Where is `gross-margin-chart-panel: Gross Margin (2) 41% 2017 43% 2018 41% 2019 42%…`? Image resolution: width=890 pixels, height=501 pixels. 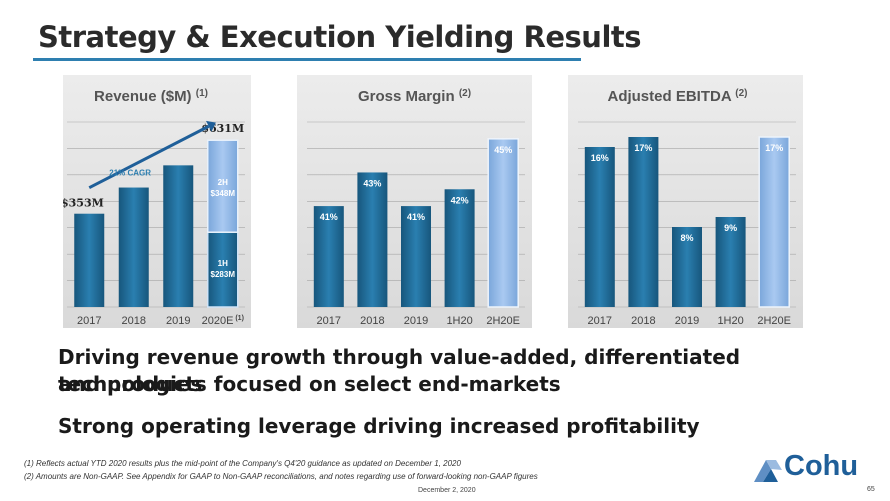 gross-margin-chart-panel: Gross Margin (2) 41% 2017 43% 2018 41% 2019 42%… is located at coordinates (414, 201).